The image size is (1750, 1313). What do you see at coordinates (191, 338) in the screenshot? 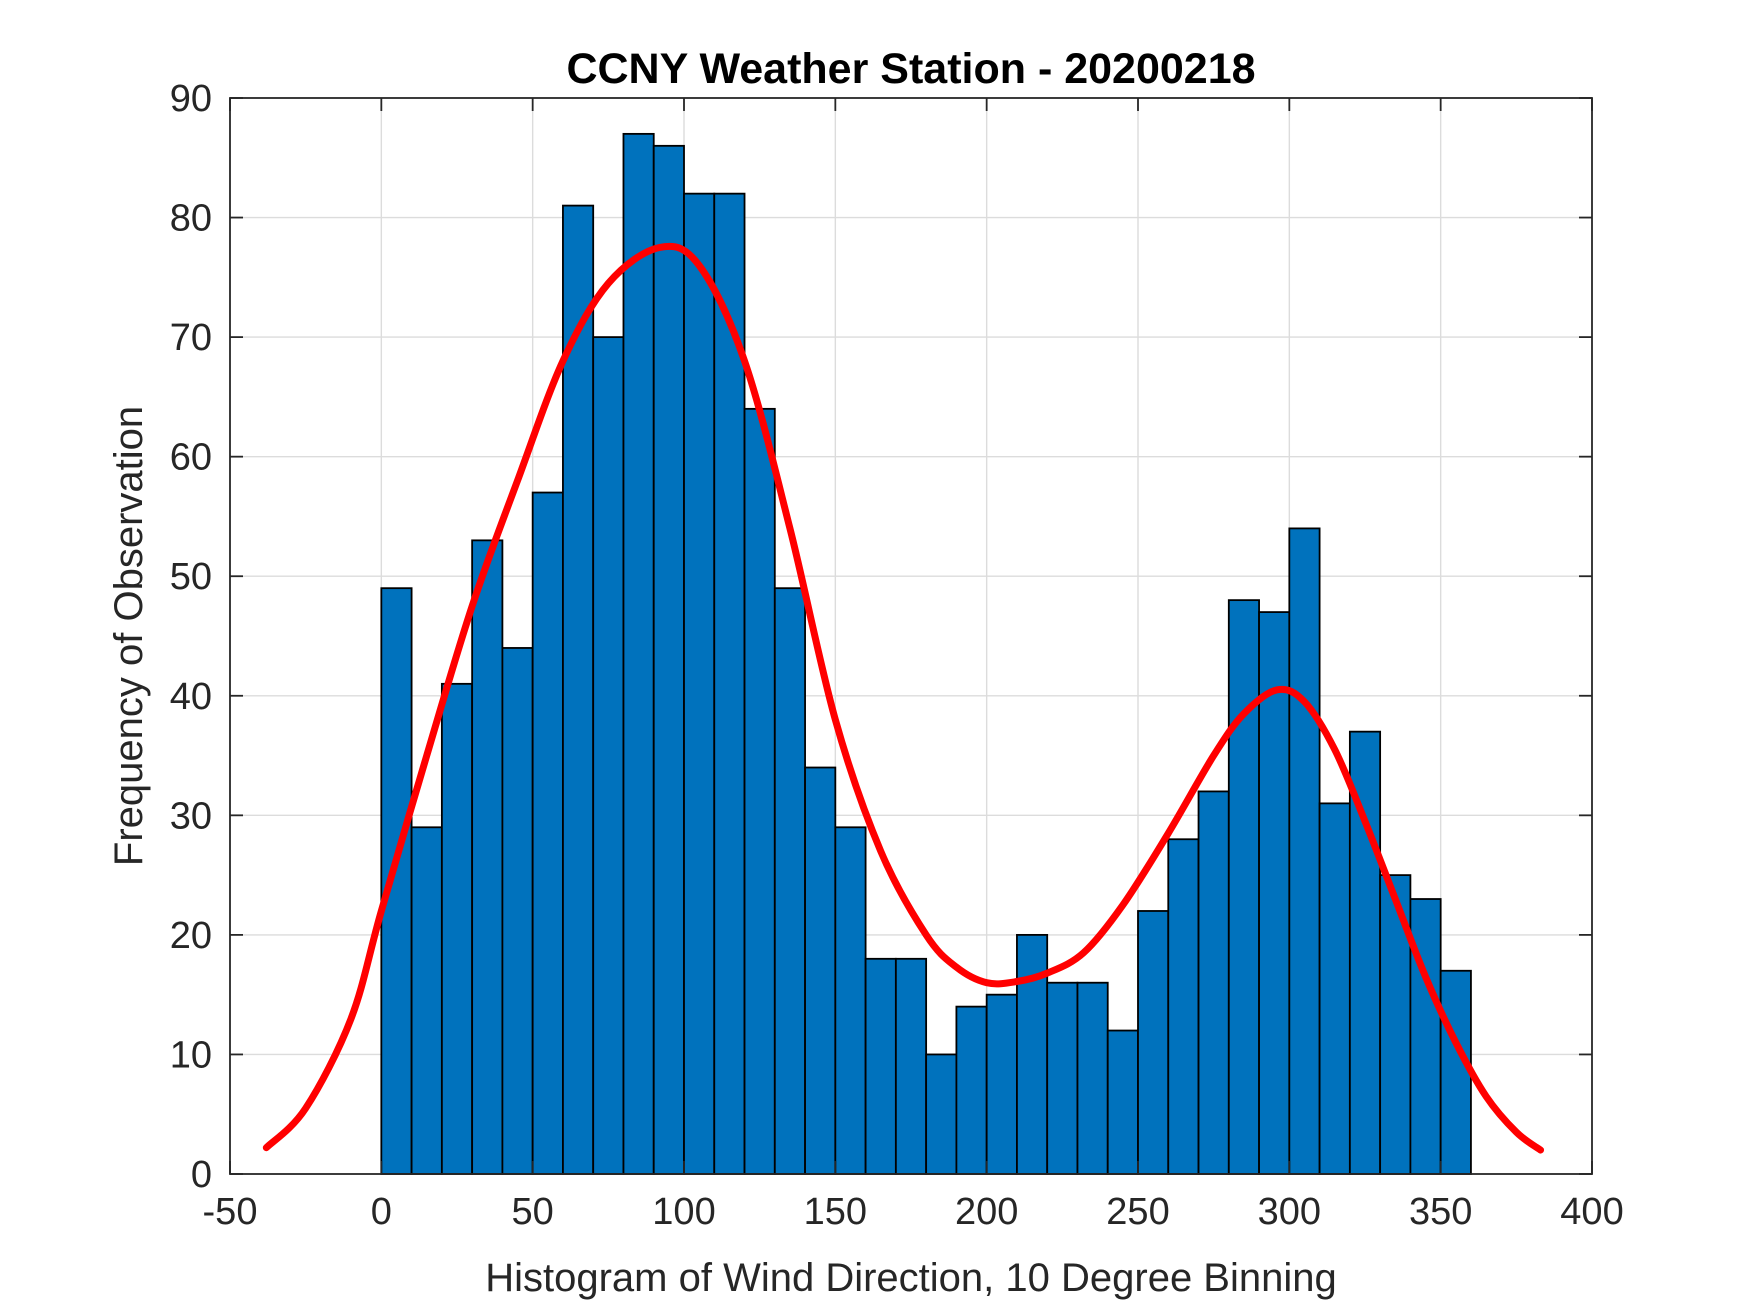
I see `y-tick-label: 70` at bounding box center [191, 338].